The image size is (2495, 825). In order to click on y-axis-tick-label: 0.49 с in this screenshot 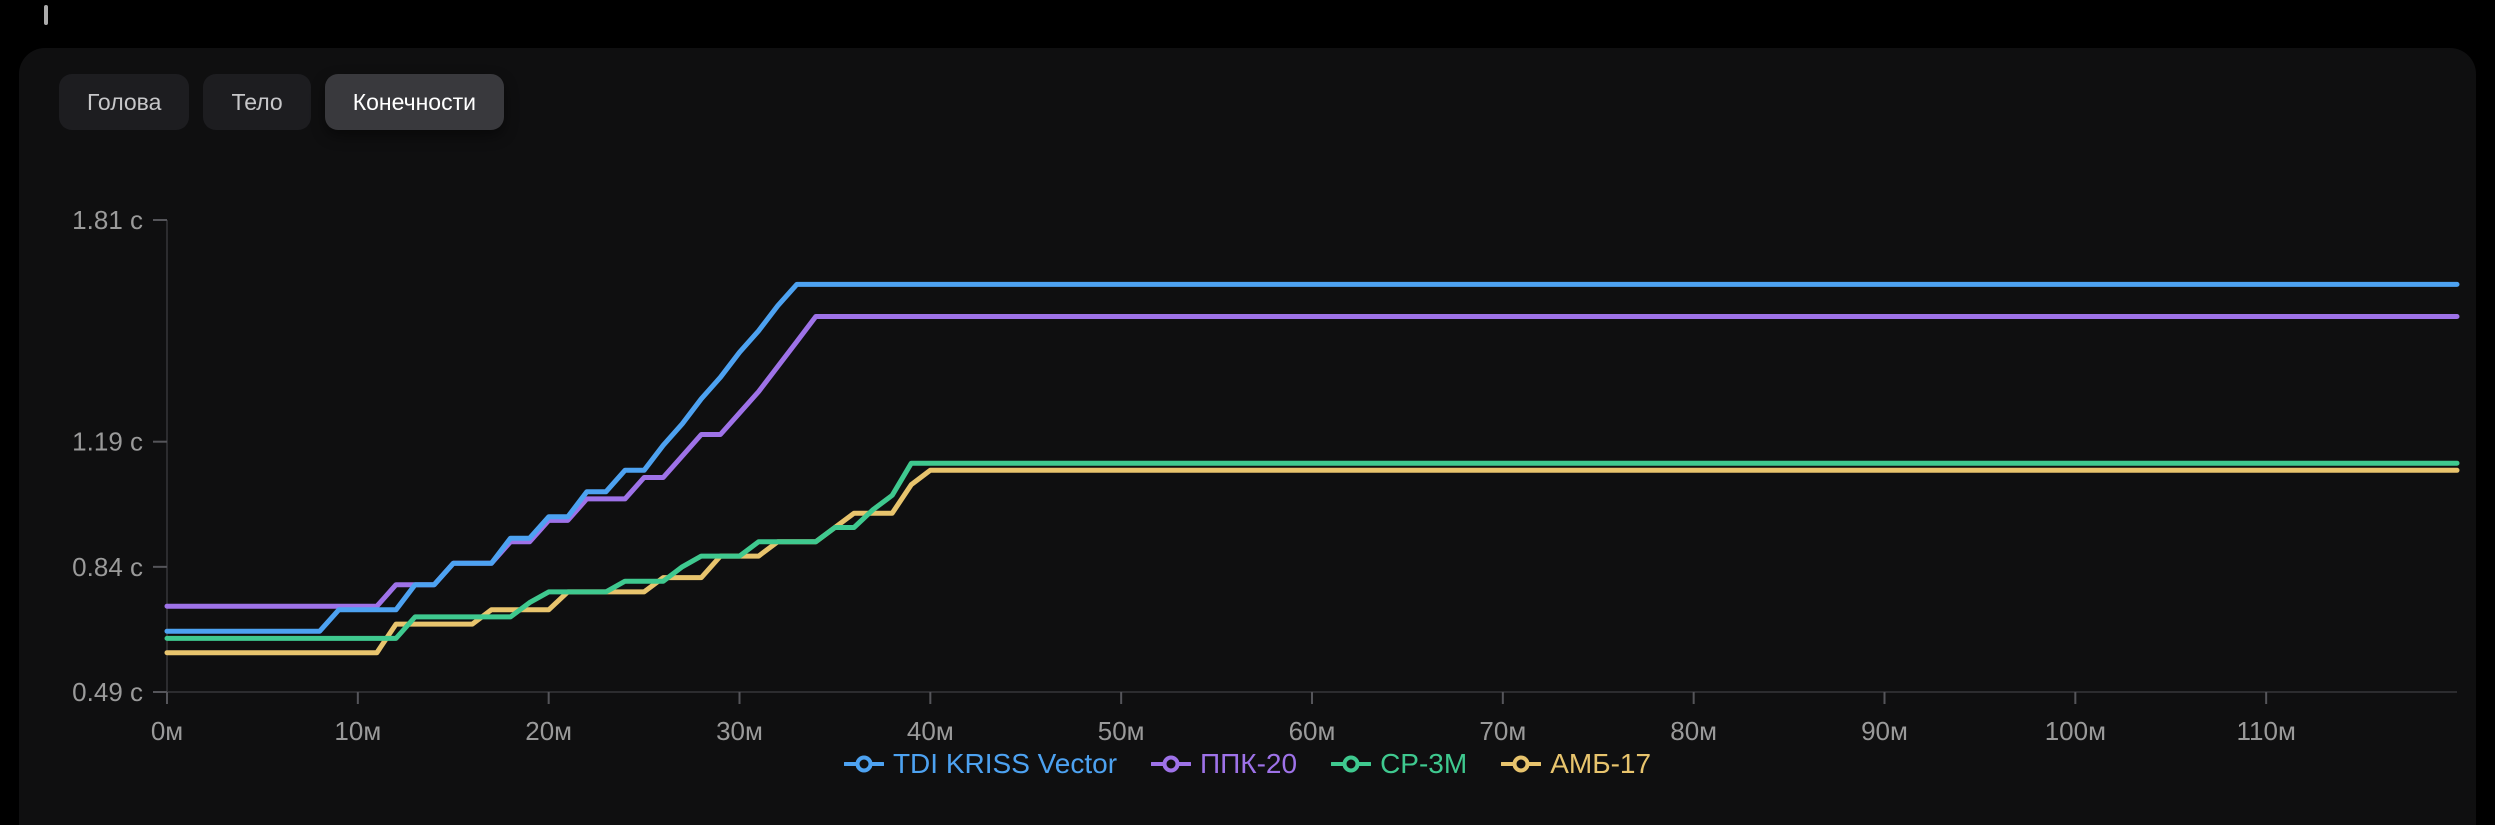, I will do `click(107, 692)`.